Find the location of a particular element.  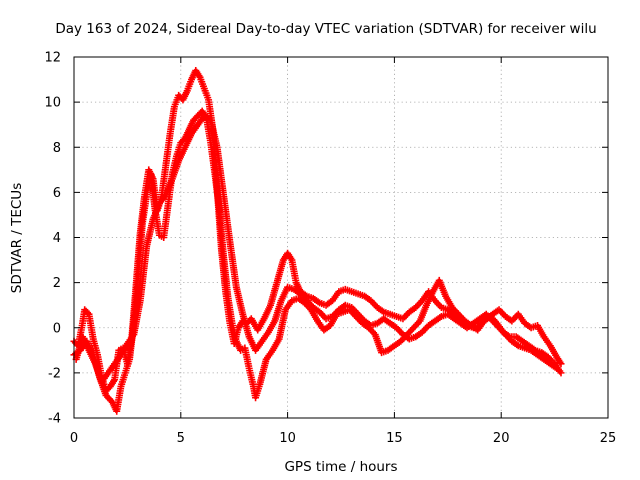

y-tick-label: 10 is located at coordinates (52, 103).